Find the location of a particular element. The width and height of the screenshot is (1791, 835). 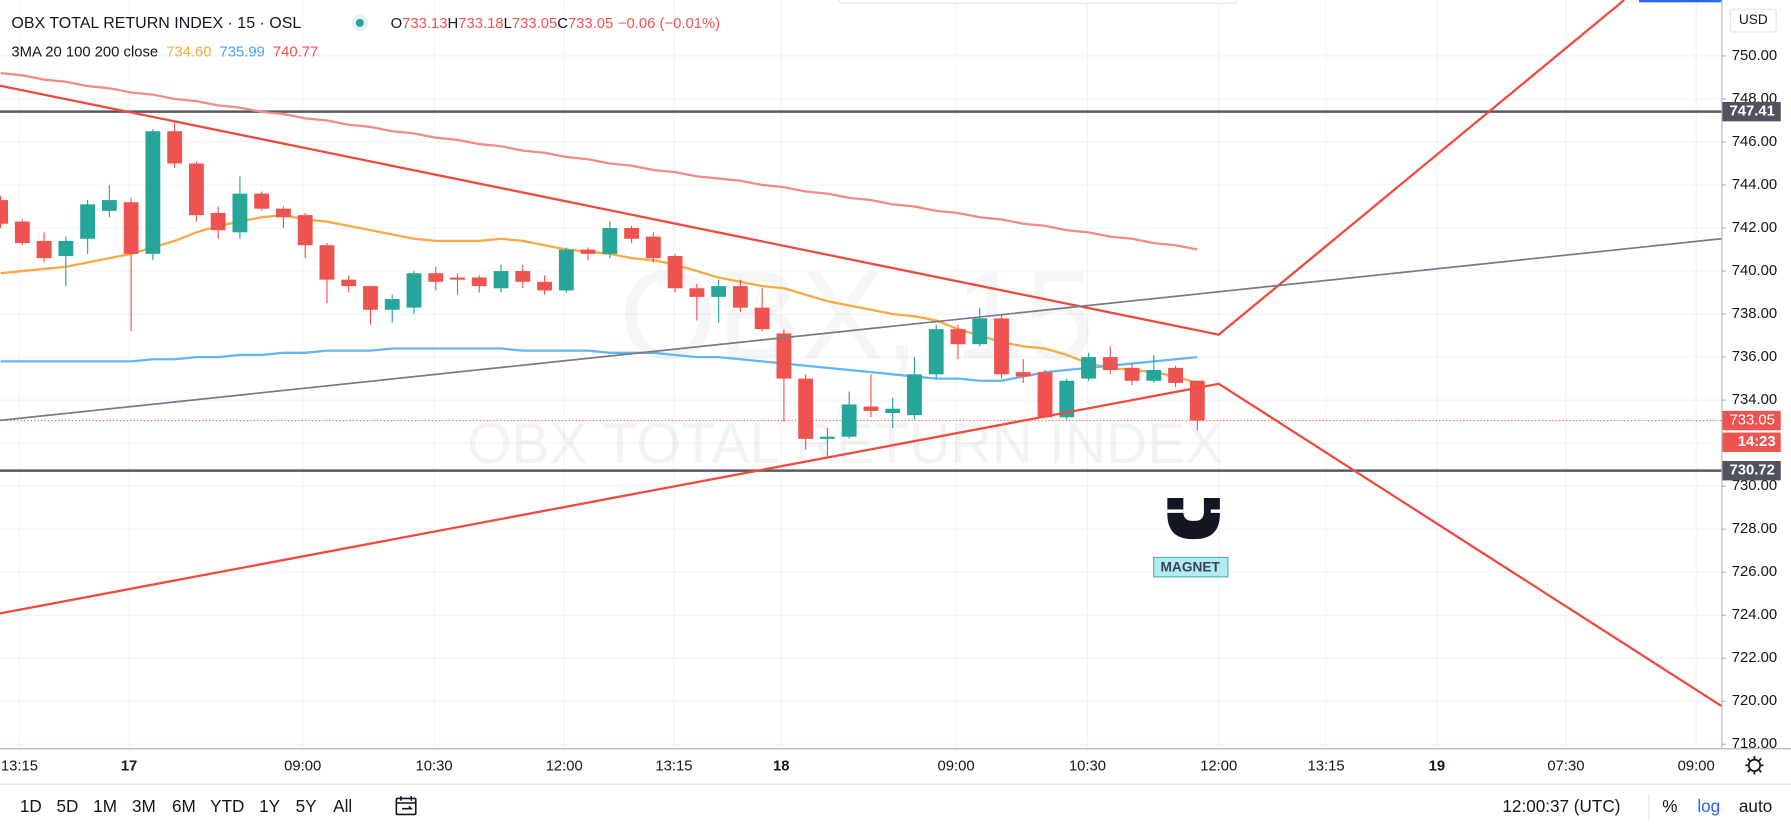

x-tick-label: 07:30 is located at coordinates (1565, 766).